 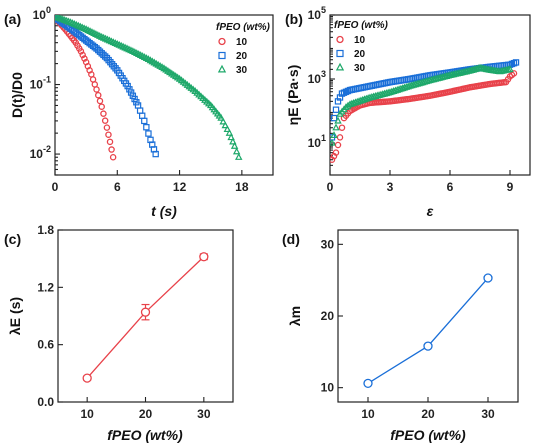 I want to click on panel-c-x-tick-label: 20, so click(x=146, y=414).